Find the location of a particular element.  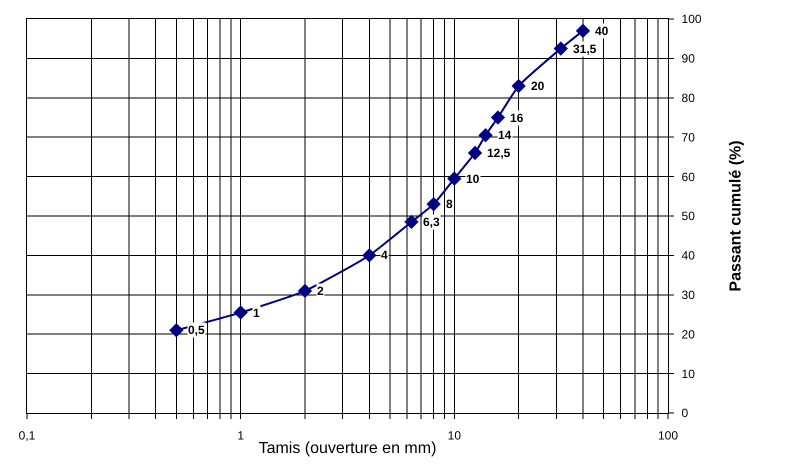

annotation: 10 is located at coordinates (473, 179).